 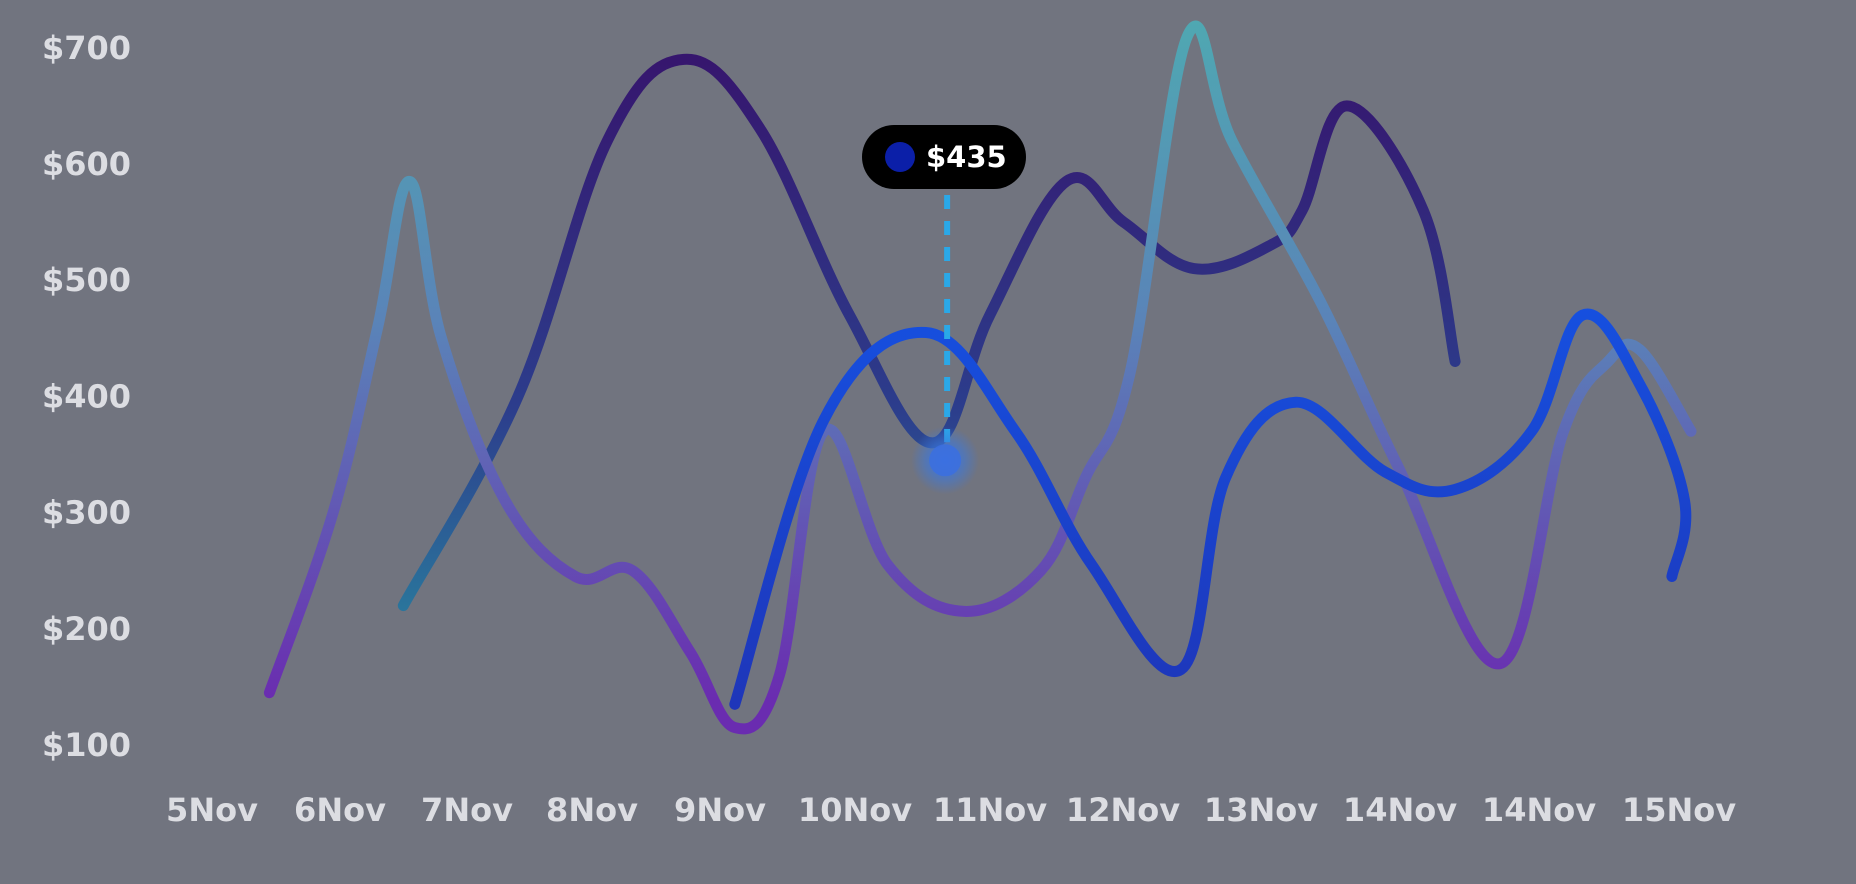 I want to click on y-axis: $100 $200 $300 $400 $500 $600 $700, so click(x=86, y=396).